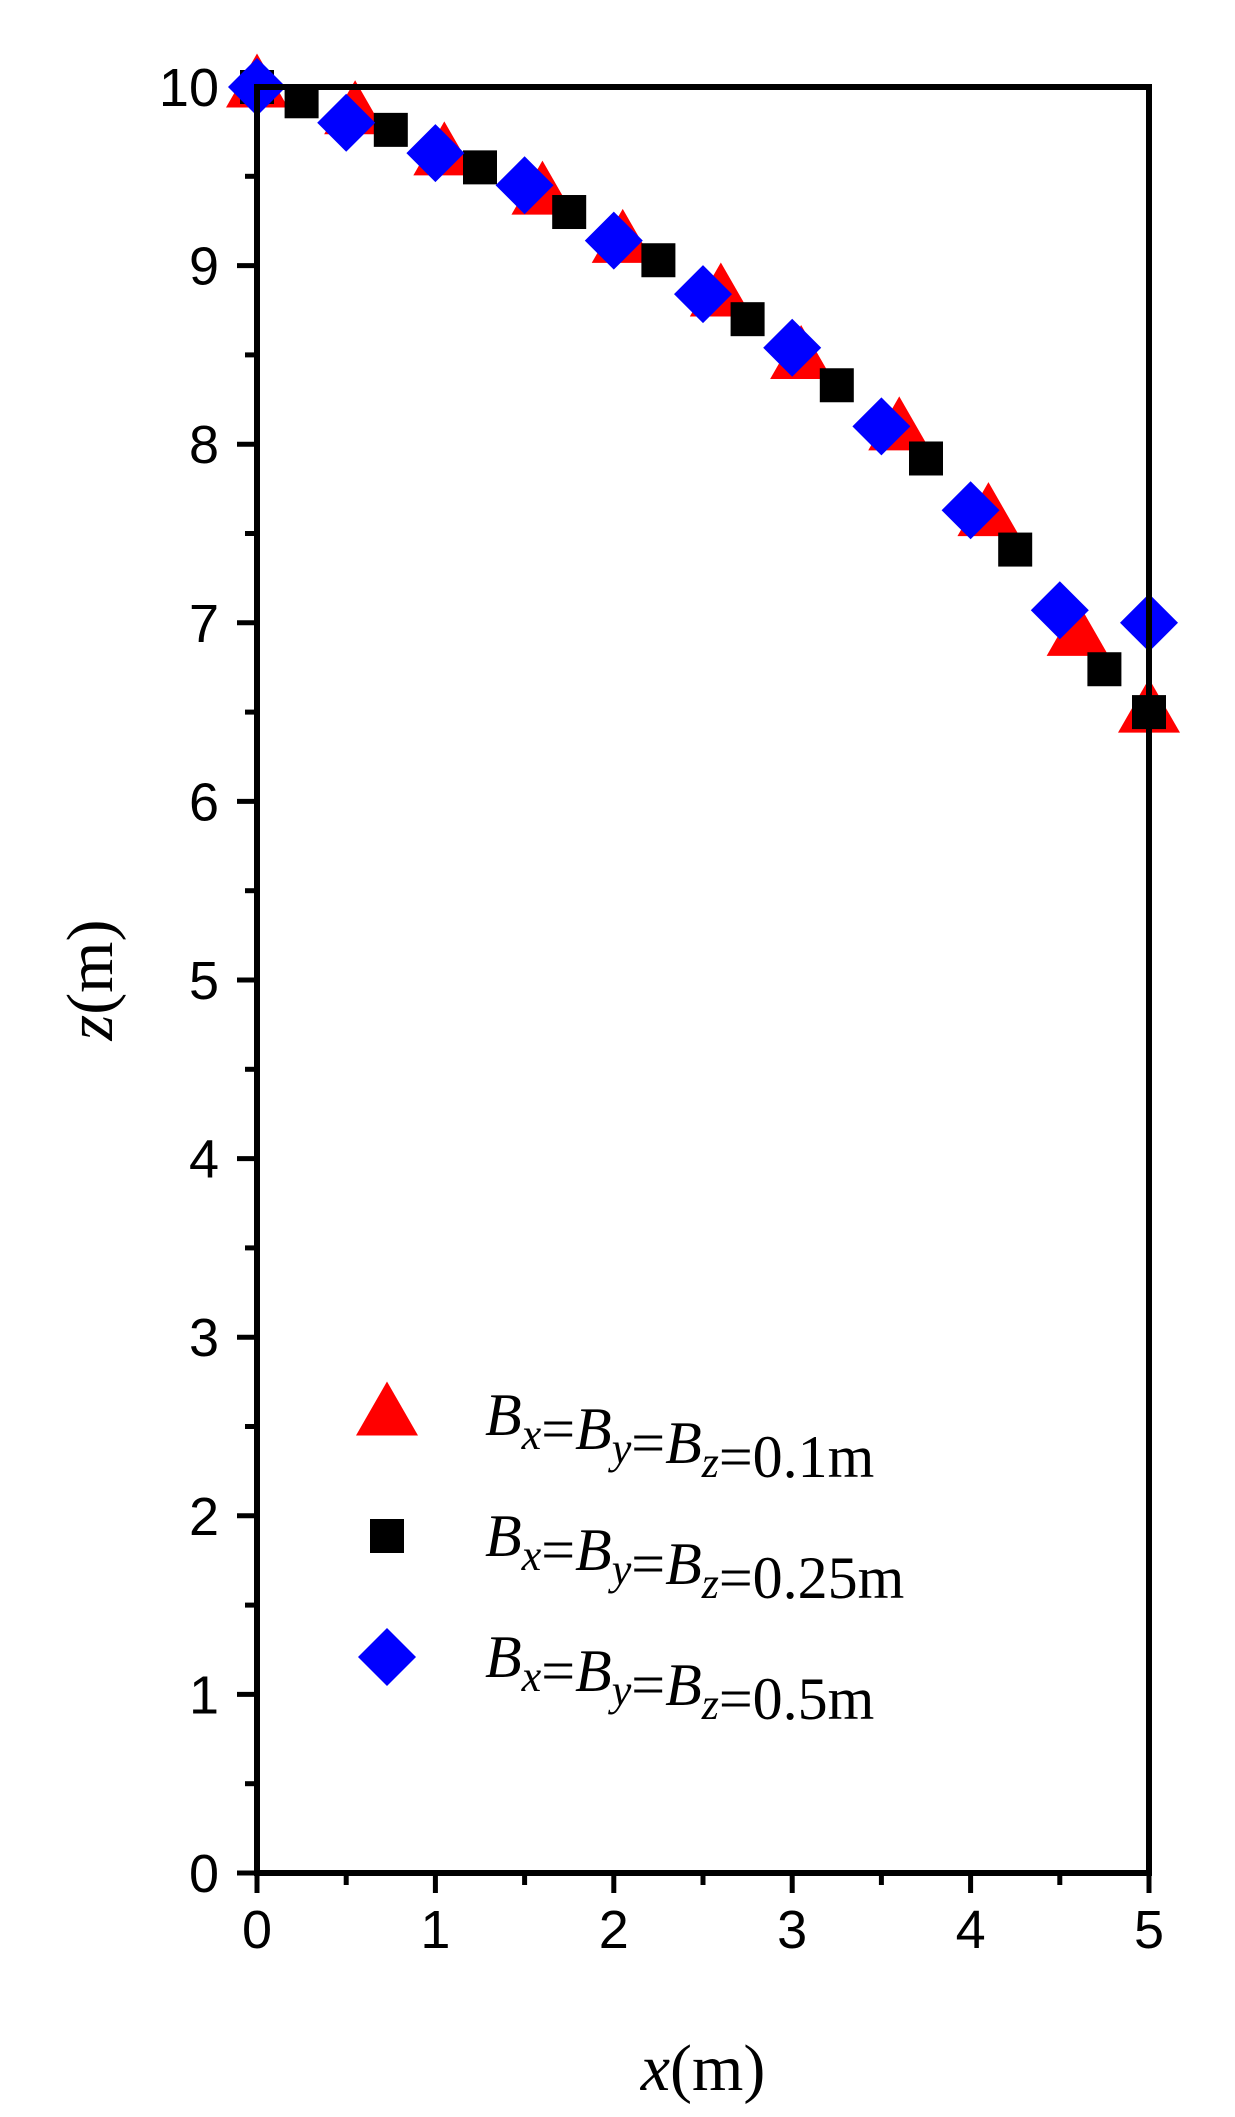  What do you see at coordinates (703, 2068) in the screenshot?
I see `x-axis-title: x(m)` at bounding box center [703, 2068].